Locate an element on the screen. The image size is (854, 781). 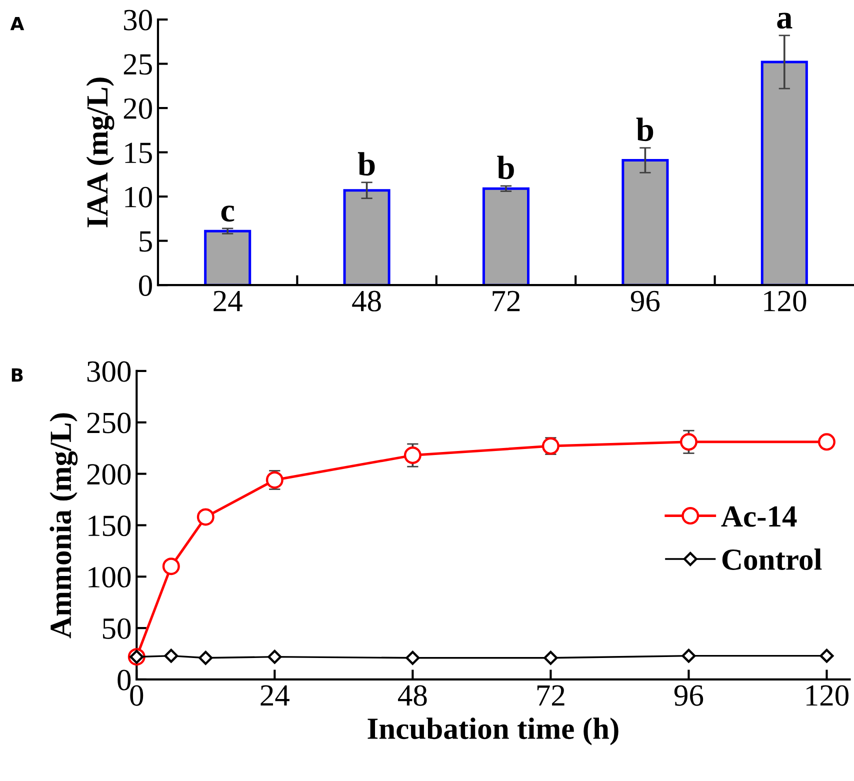
legend-label: Control is located at coordinates (772, 559).